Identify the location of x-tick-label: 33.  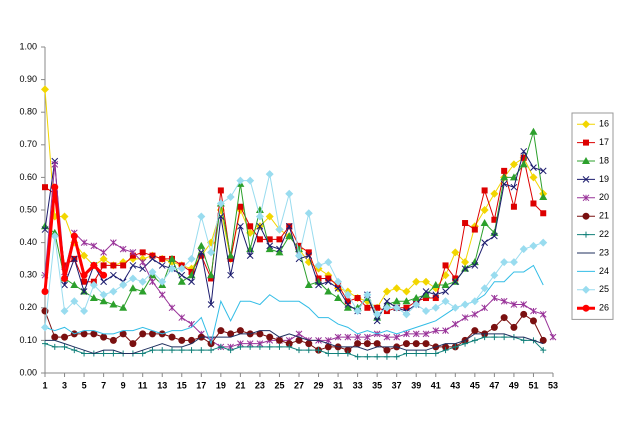
(358, 385).